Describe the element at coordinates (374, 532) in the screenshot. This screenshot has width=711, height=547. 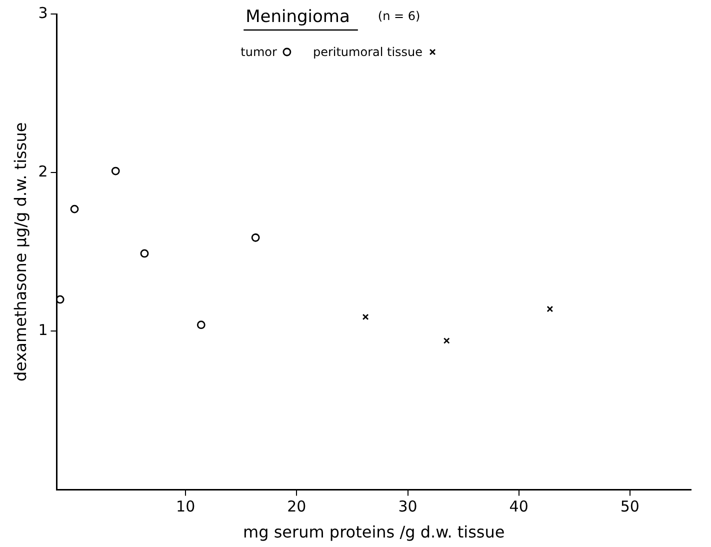
I see `x-axis-title: mg serum proteins /g d.w. tissue` at that location.